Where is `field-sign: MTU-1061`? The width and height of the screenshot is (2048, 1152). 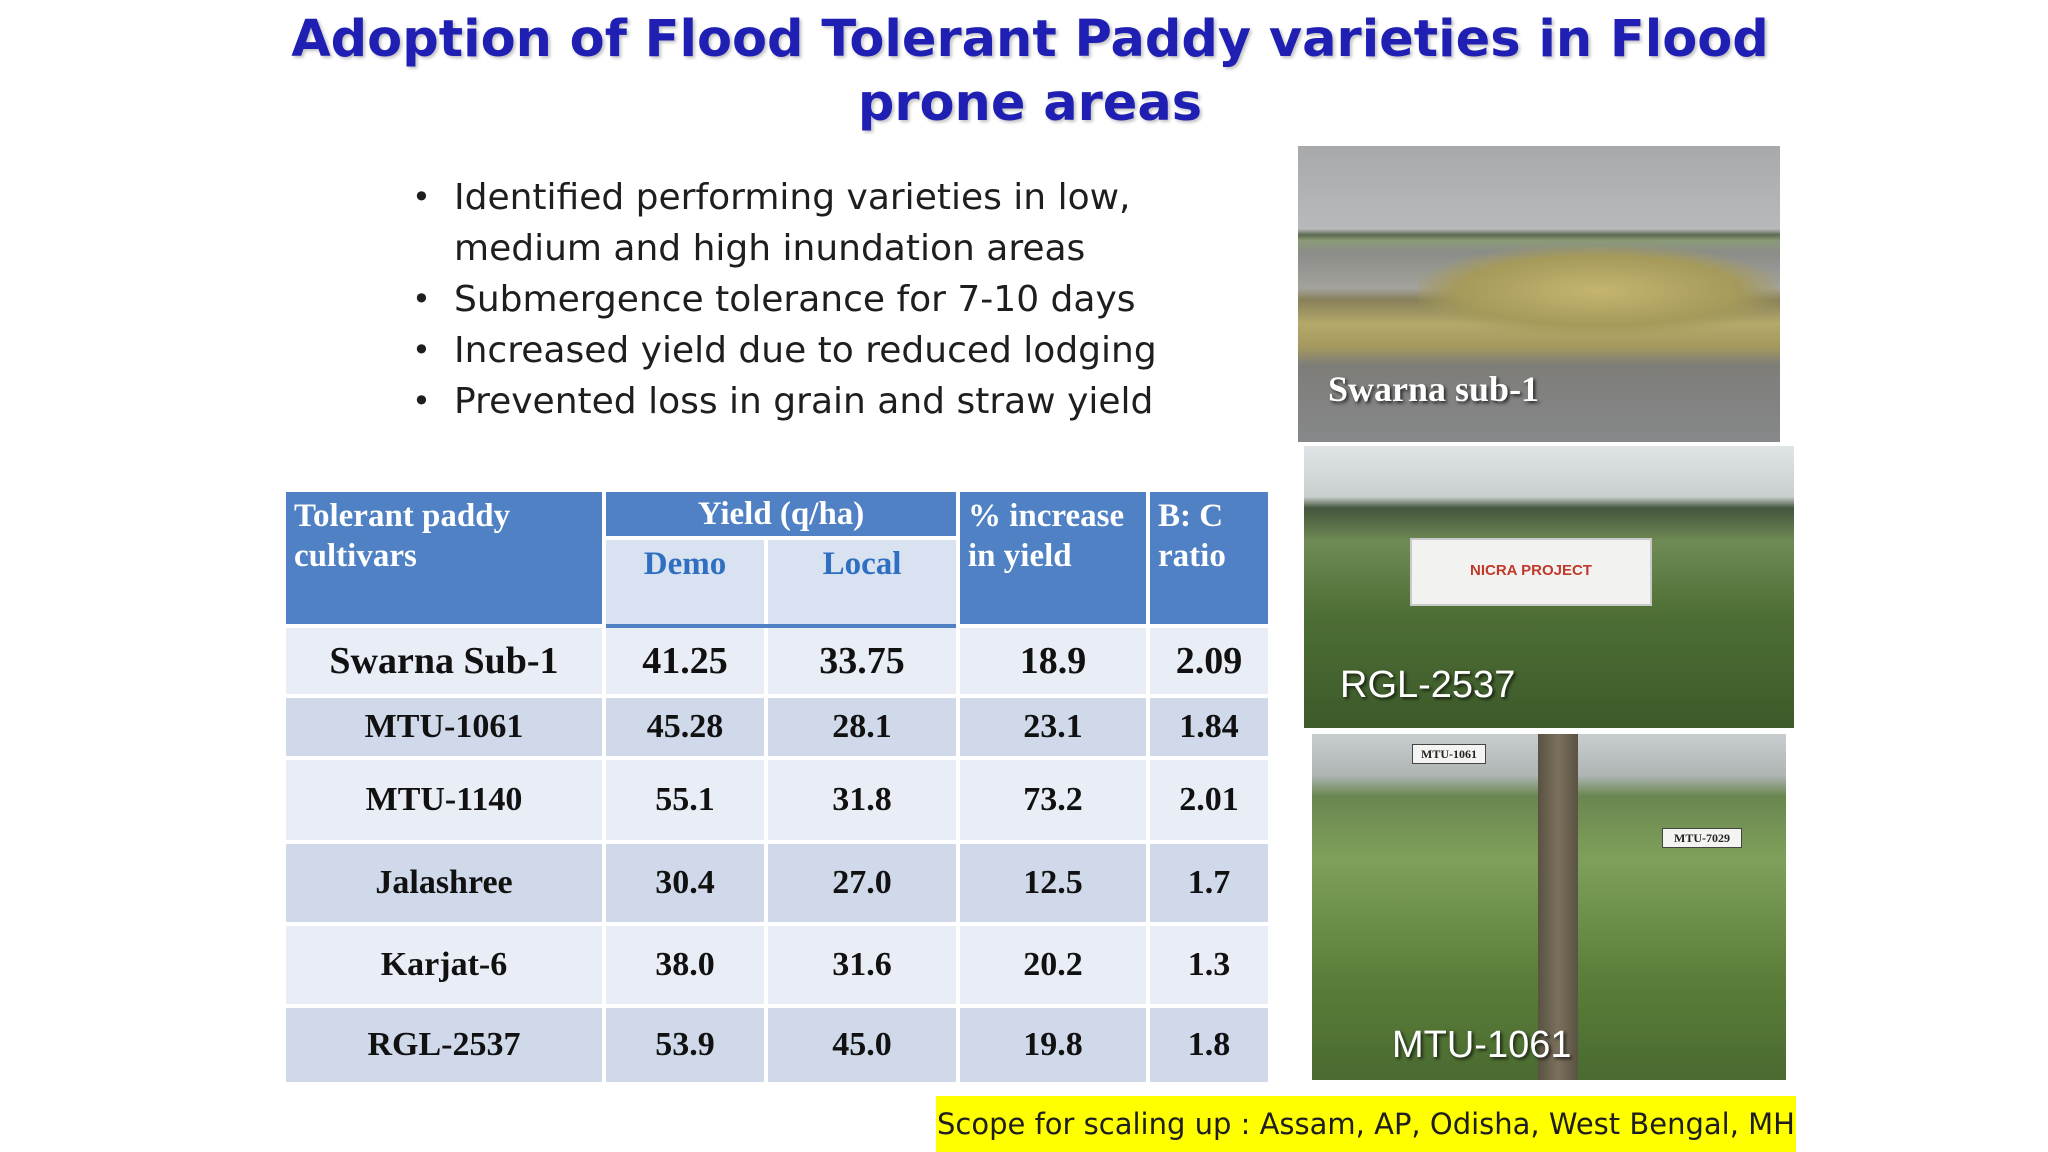 field-sign: MTU-1061 is located at coordinates (1449, 754).